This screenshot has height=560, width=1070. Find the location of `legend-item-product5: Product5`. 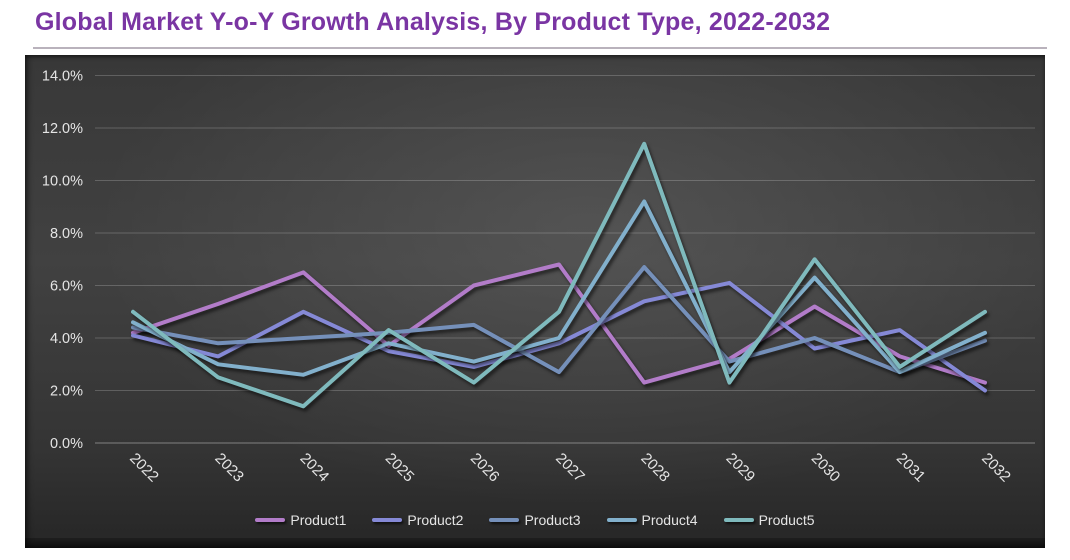

legend-item-product5: Product5 is located at coordinates (769, 520).